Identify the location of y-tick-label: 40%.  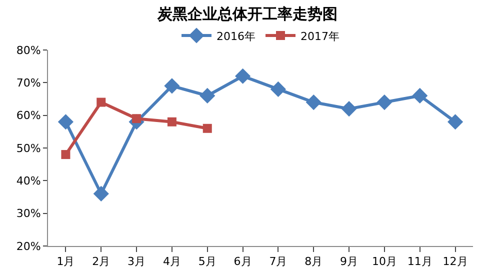
(28, 181).